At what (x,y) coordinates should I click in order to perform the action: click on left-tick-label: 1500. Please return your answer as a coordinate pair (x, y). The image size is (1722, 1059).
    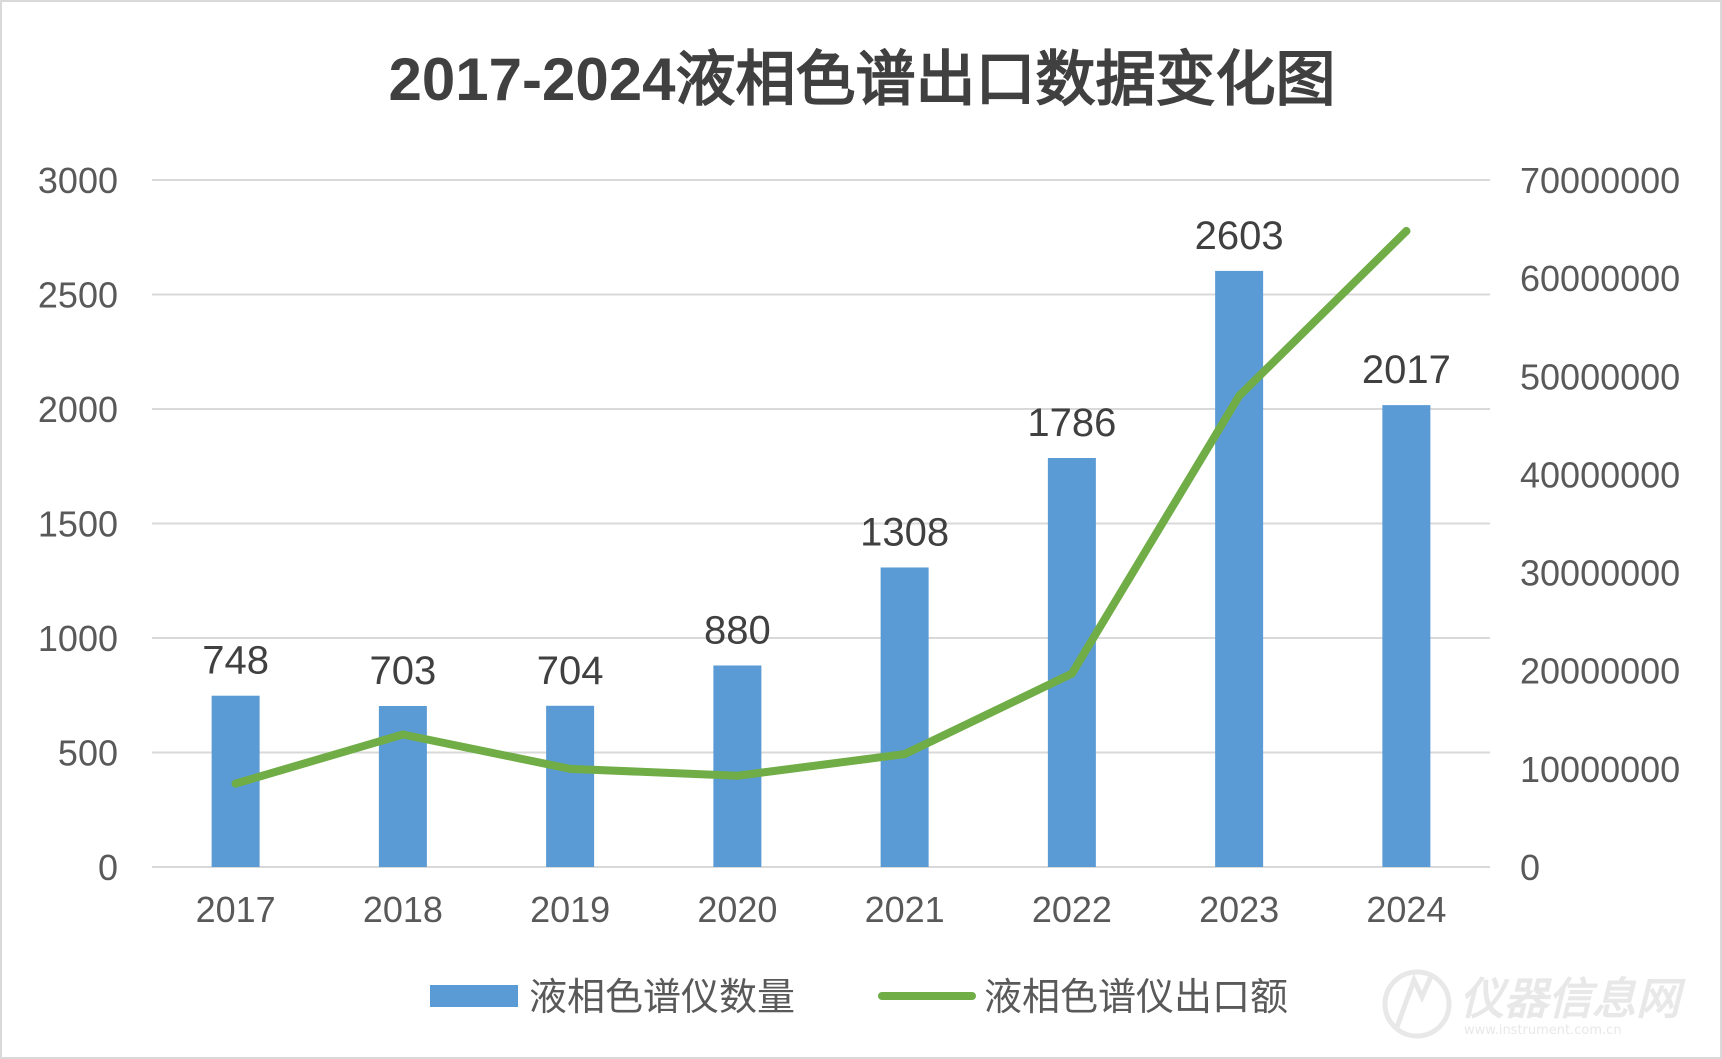
    Looking at the image, I should click on (78, 524).